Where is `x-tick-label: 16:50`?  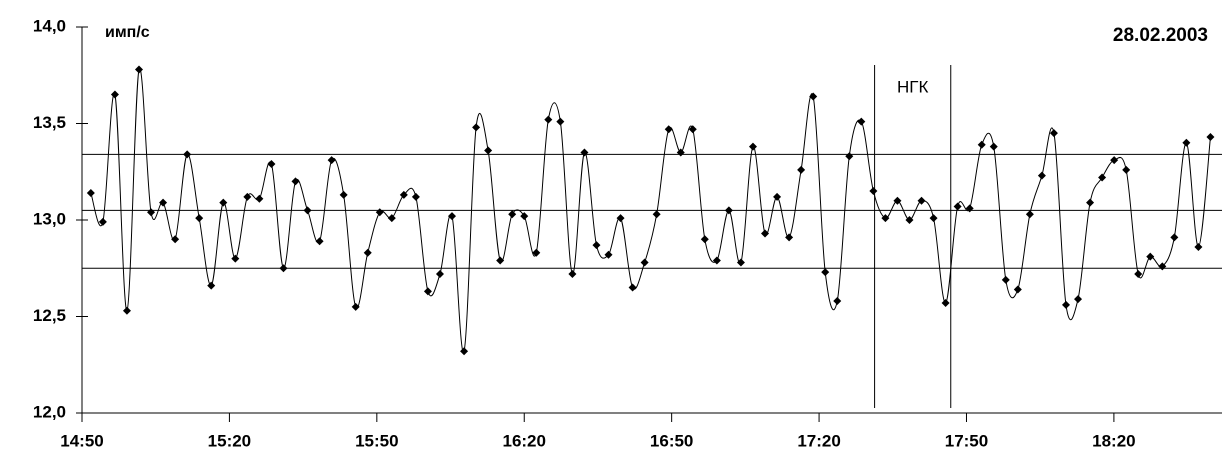 x-tick-label: 16:50 is located at coordinates (671, 440).